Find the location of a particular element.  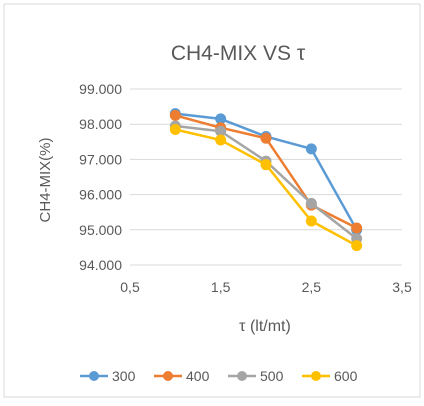

x-tick-label: 2,5 is located at coordinates (312, 287).